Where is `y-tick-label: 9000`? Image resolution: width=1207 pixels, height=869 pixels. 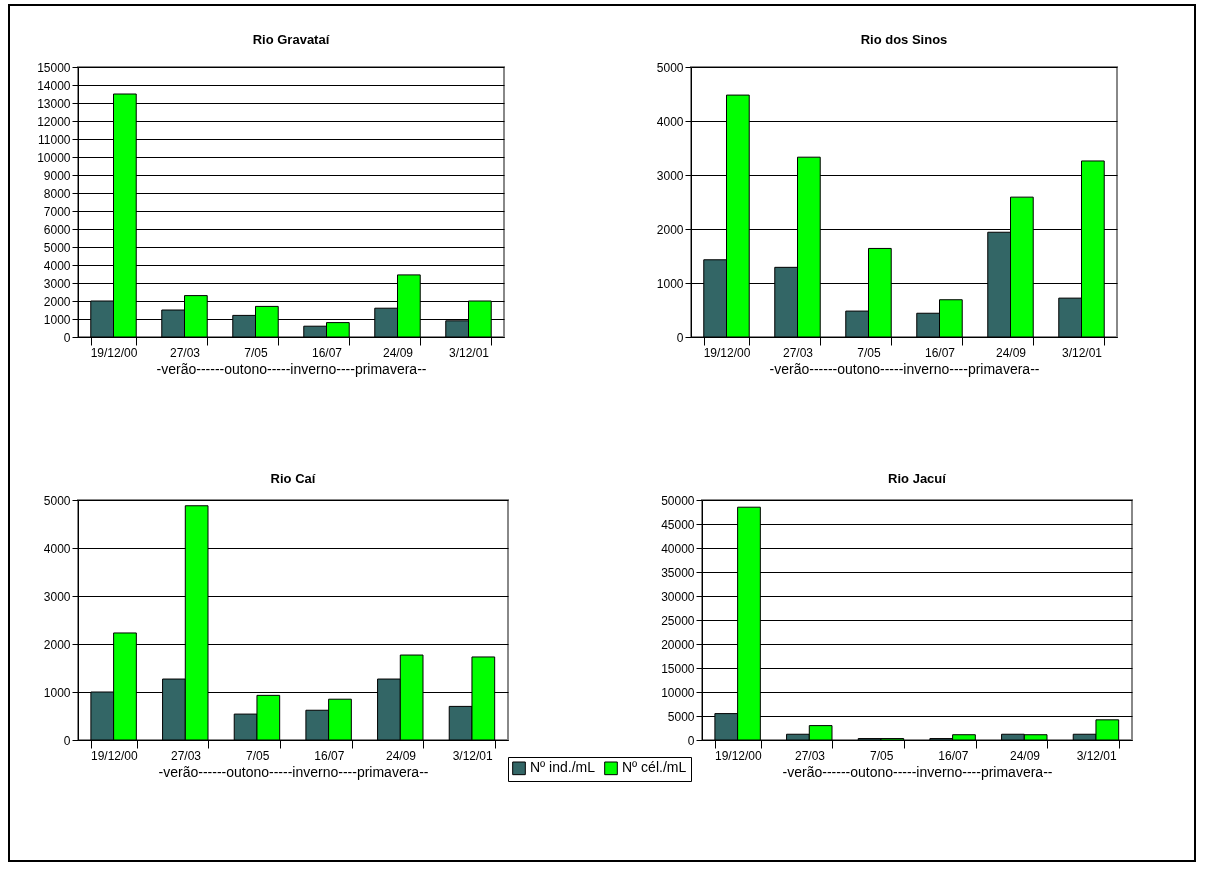
y-tick-label: 9000 is located at coordinates (57, 175).